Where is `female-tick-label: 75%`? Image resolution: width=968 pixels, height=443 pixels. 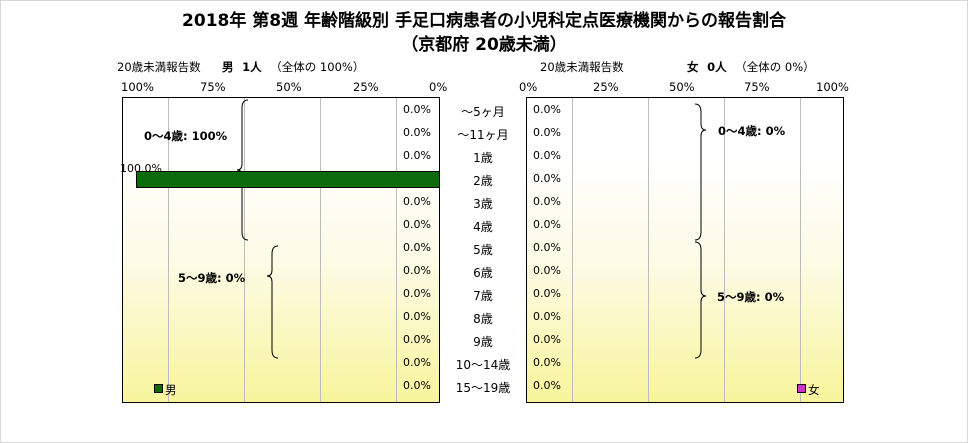 female-tick-label: 75% is located at coordinates (757, 87).